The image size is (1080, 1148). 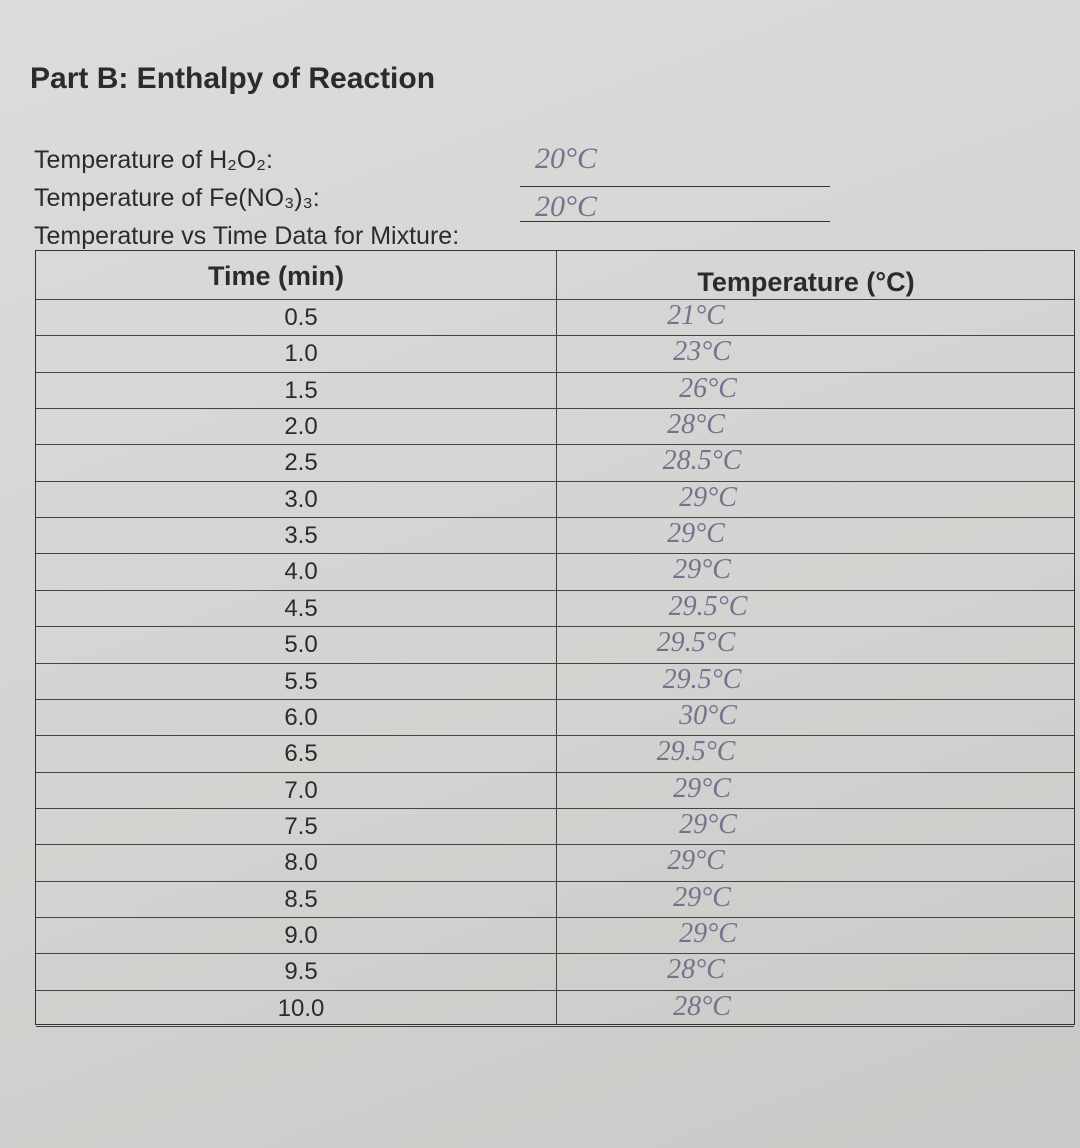 What do you see at coordinates (247, 236) in the screenshot?
I see `table-caption: Temperature vs Time Data for Mixture:` at bounding box center [247, 236].